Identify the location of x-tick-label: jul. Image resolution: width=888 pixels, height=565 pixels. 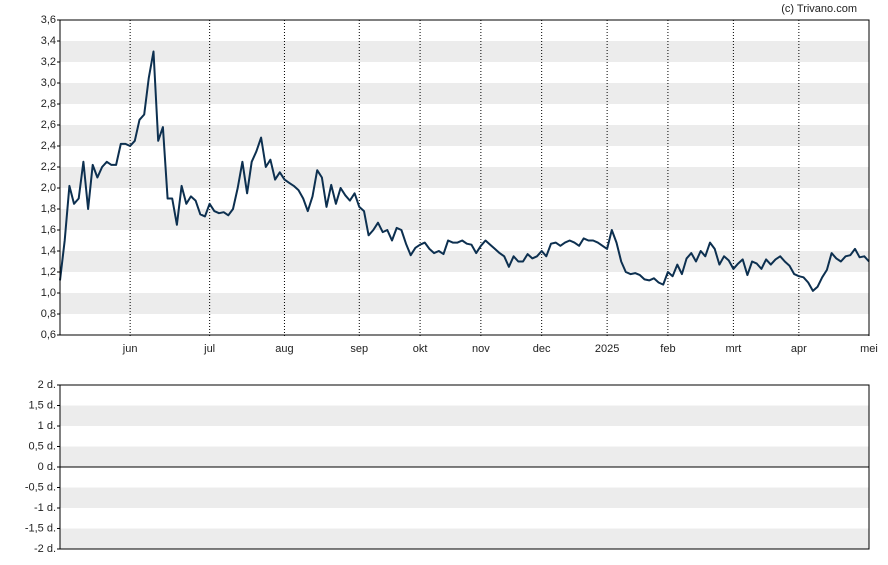
(209, 349).